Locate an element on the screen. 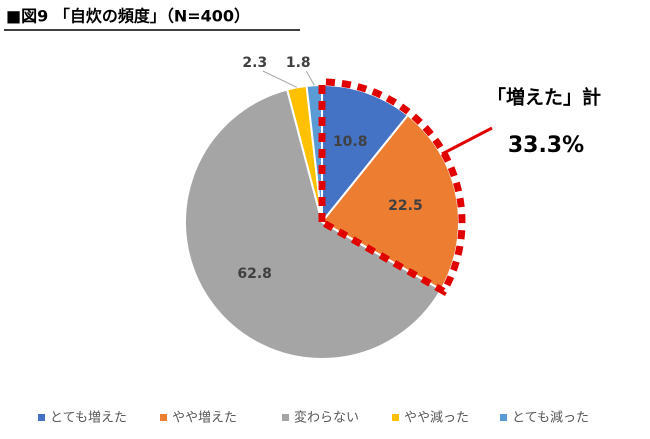 This screenshot has height=439, width=650. legend-label: 変わらない is located at coordinates (326, 418).